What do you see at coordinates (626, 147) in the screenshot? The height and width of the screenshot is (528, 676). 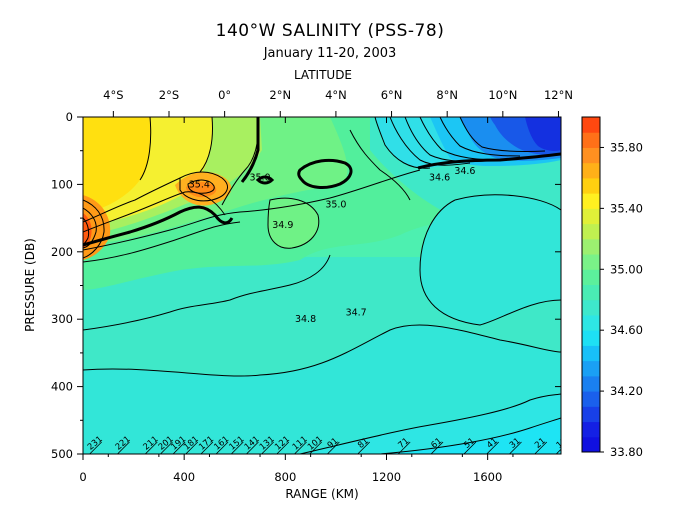 I see `colorbar-tick-label: 35.80` at bounding box center [626, 147].